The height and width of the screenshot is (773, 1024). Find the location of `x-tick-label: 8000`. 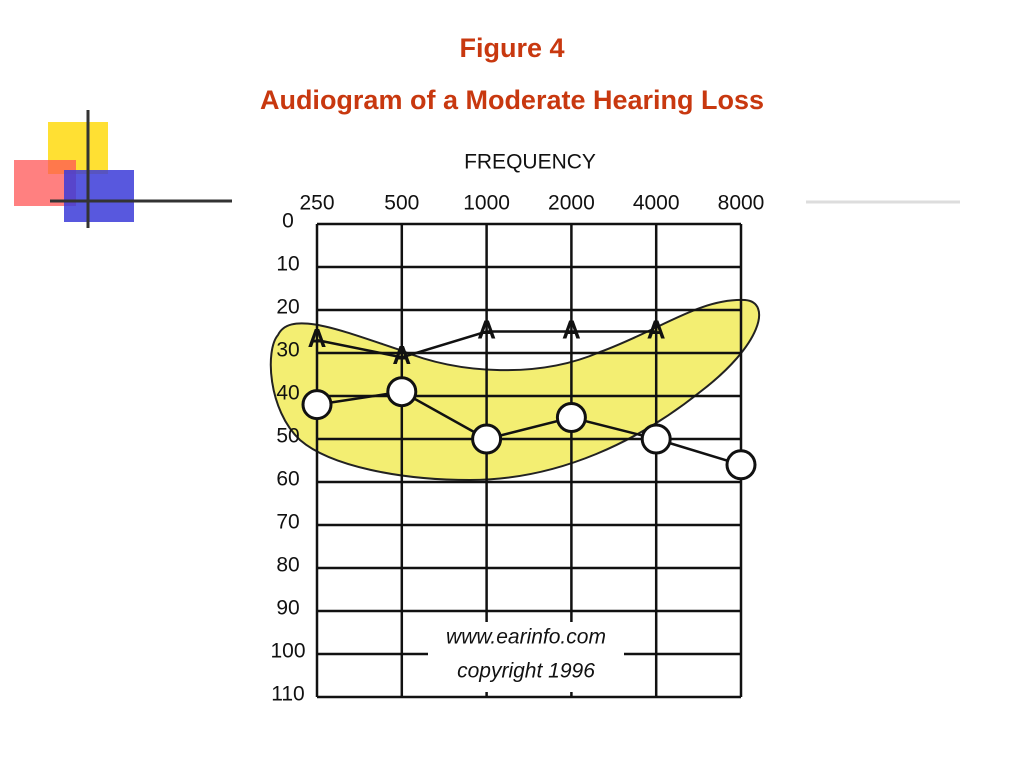

x-tick-label: 8000 is located at coordinates (741, 203).